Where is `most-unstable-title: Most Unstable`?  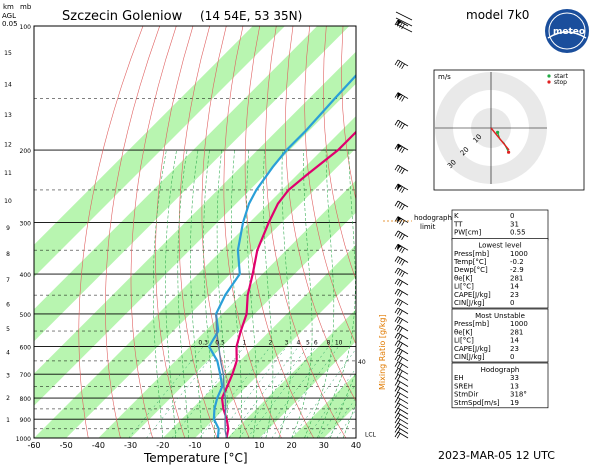 most-unstable-title: Most Unstable is located at coordinates (500, 316).